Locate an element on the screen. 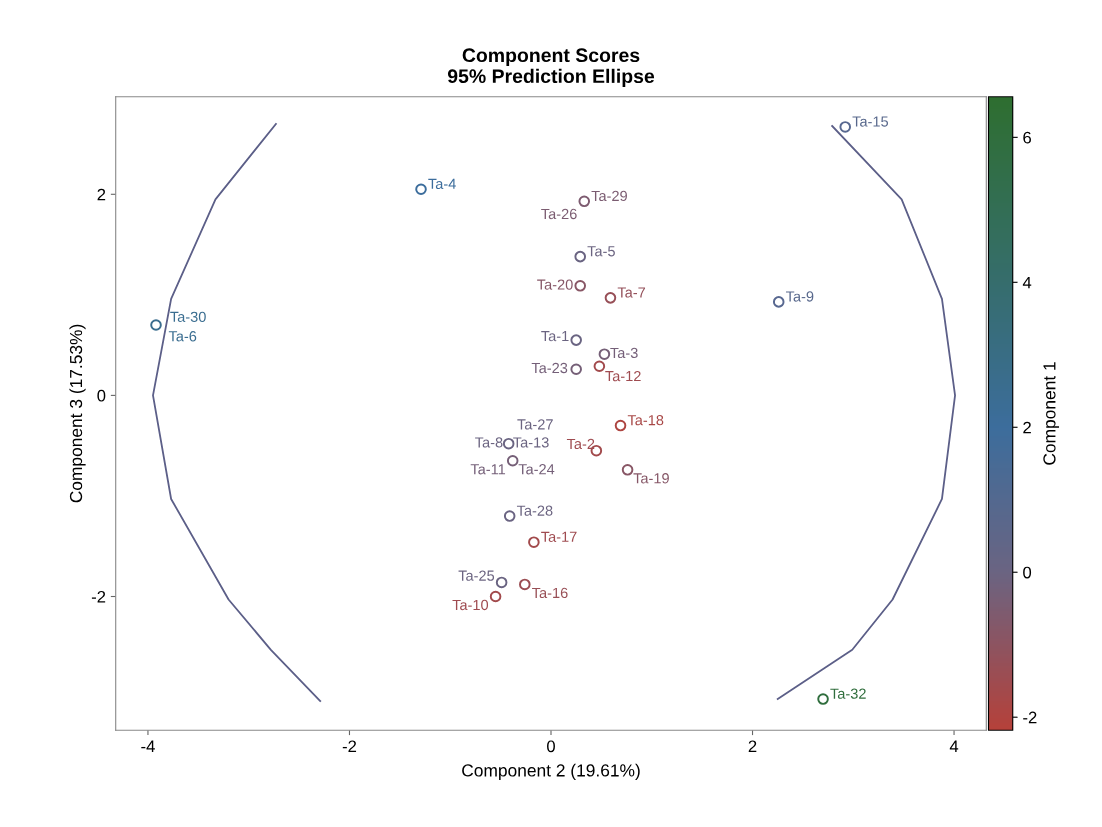 Image resolution: width=1102 pixels, height=827 pixels. annotation: Ta-17 is located at coordinates (559, 536).